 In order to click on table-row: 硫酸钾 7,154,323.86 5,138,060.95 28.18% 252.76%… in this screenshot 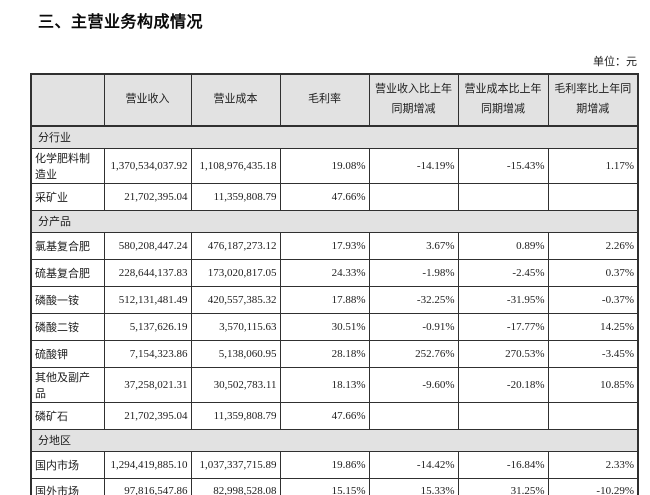, I will do `click(334, 353)`.